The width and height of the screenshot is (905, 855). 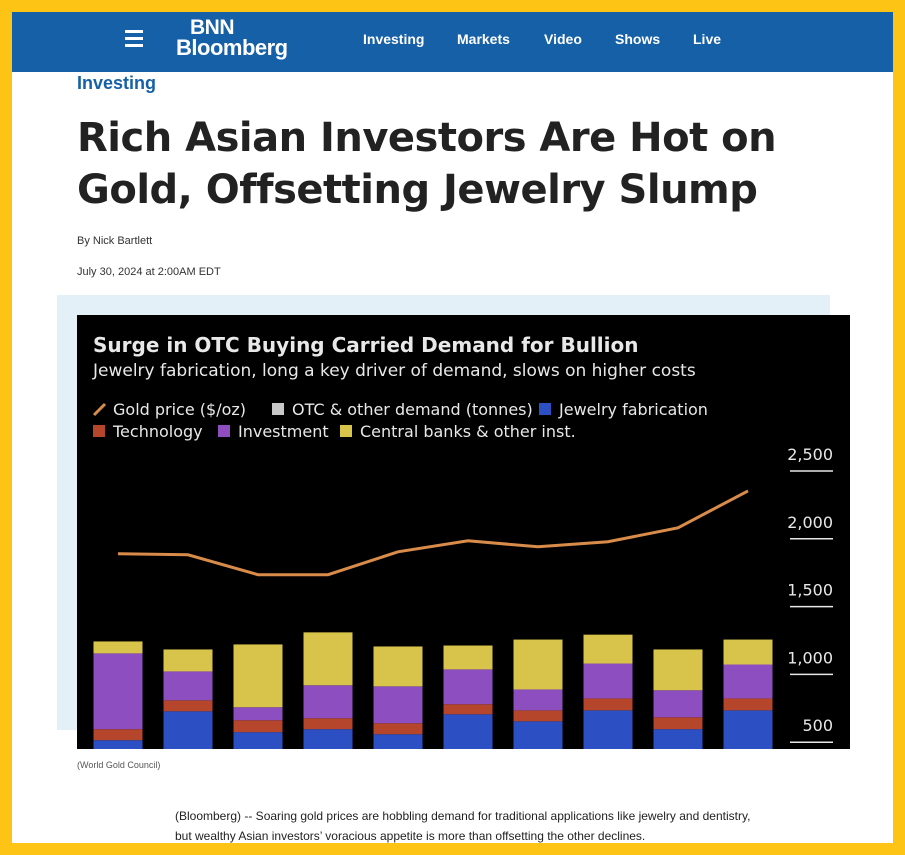 What do you see at coordinates (707, 39) in the screenshot?
I see `nav-link: Live` at bounding box center [707, 39].